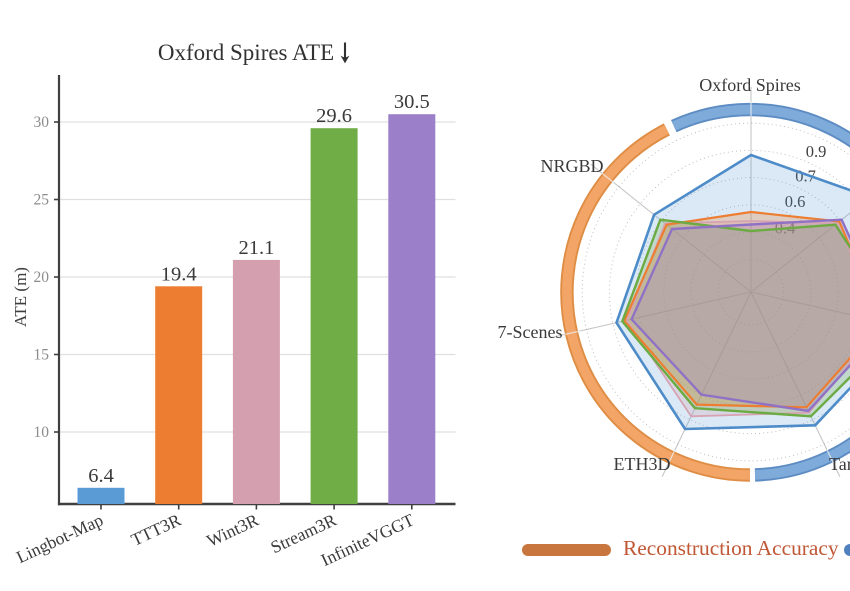  What do you see at coordinates (571, 166) in the screenshot?
I see `svg-text: NRGBD` at bounding box center [571, 166].